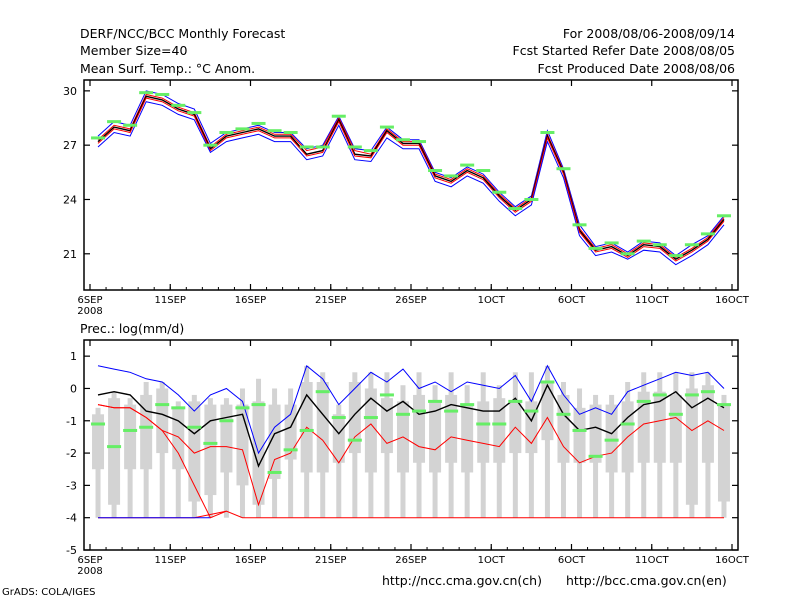 This screenshot has height=600, width=800. What do you see at coordinates (70, 199) in the screenshot?
I see `y-tick-label: 24` at bounding box center [70, 199].